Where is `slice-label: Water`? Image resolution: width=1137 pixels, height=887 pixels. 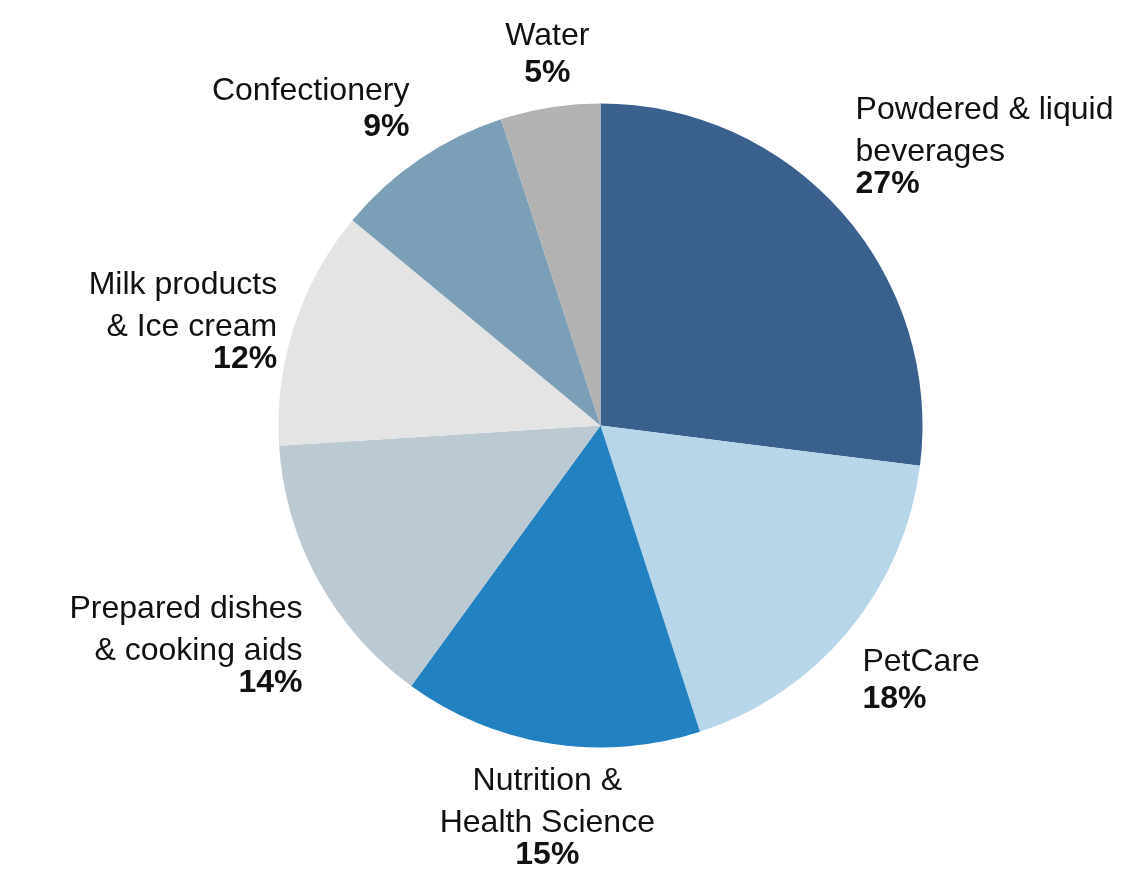
slice-label: Water is located at coordinates (547, 34).